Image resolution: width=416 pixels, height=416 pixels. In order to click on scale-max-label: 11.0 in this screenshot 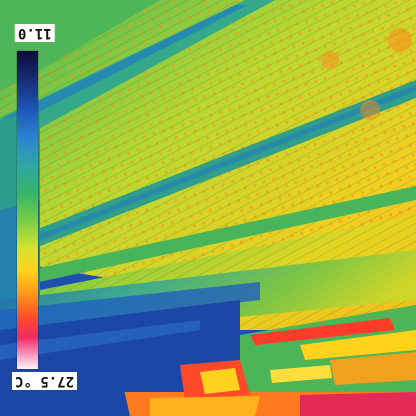, I will do `click(35, 33)`.